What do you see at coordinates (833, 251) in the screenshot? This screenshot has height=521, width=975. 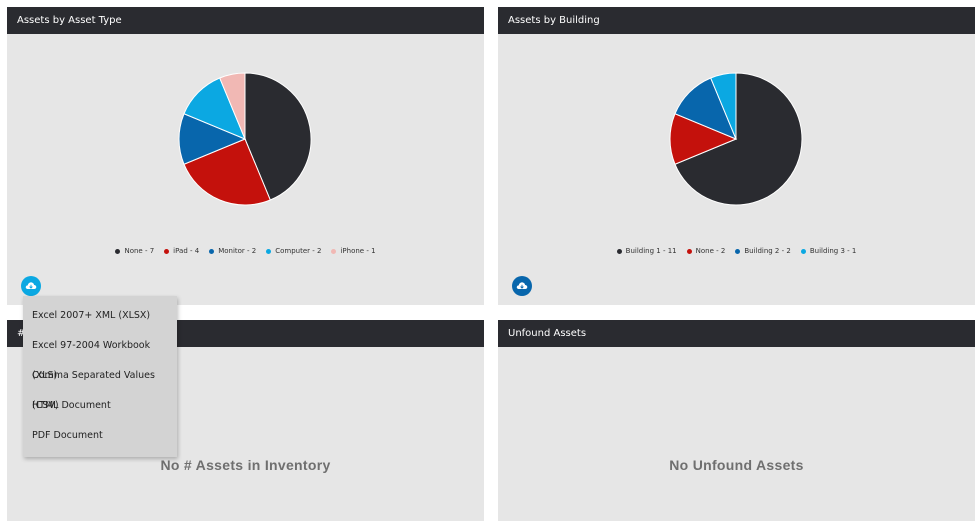 I see `legend-label: Building 3 - 1` at bounding box center [833, 251].